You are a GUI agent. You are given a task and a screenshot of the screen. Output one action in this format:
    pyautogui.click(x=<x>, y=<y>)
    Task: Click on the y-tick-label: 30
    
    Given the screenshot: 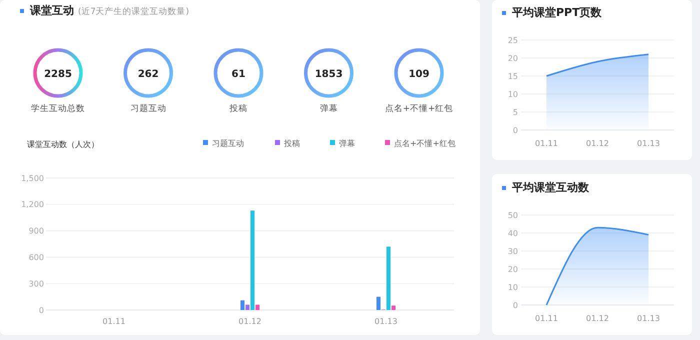 What is the action you would take?
    pyautogui.click(x=513, y=251)
    